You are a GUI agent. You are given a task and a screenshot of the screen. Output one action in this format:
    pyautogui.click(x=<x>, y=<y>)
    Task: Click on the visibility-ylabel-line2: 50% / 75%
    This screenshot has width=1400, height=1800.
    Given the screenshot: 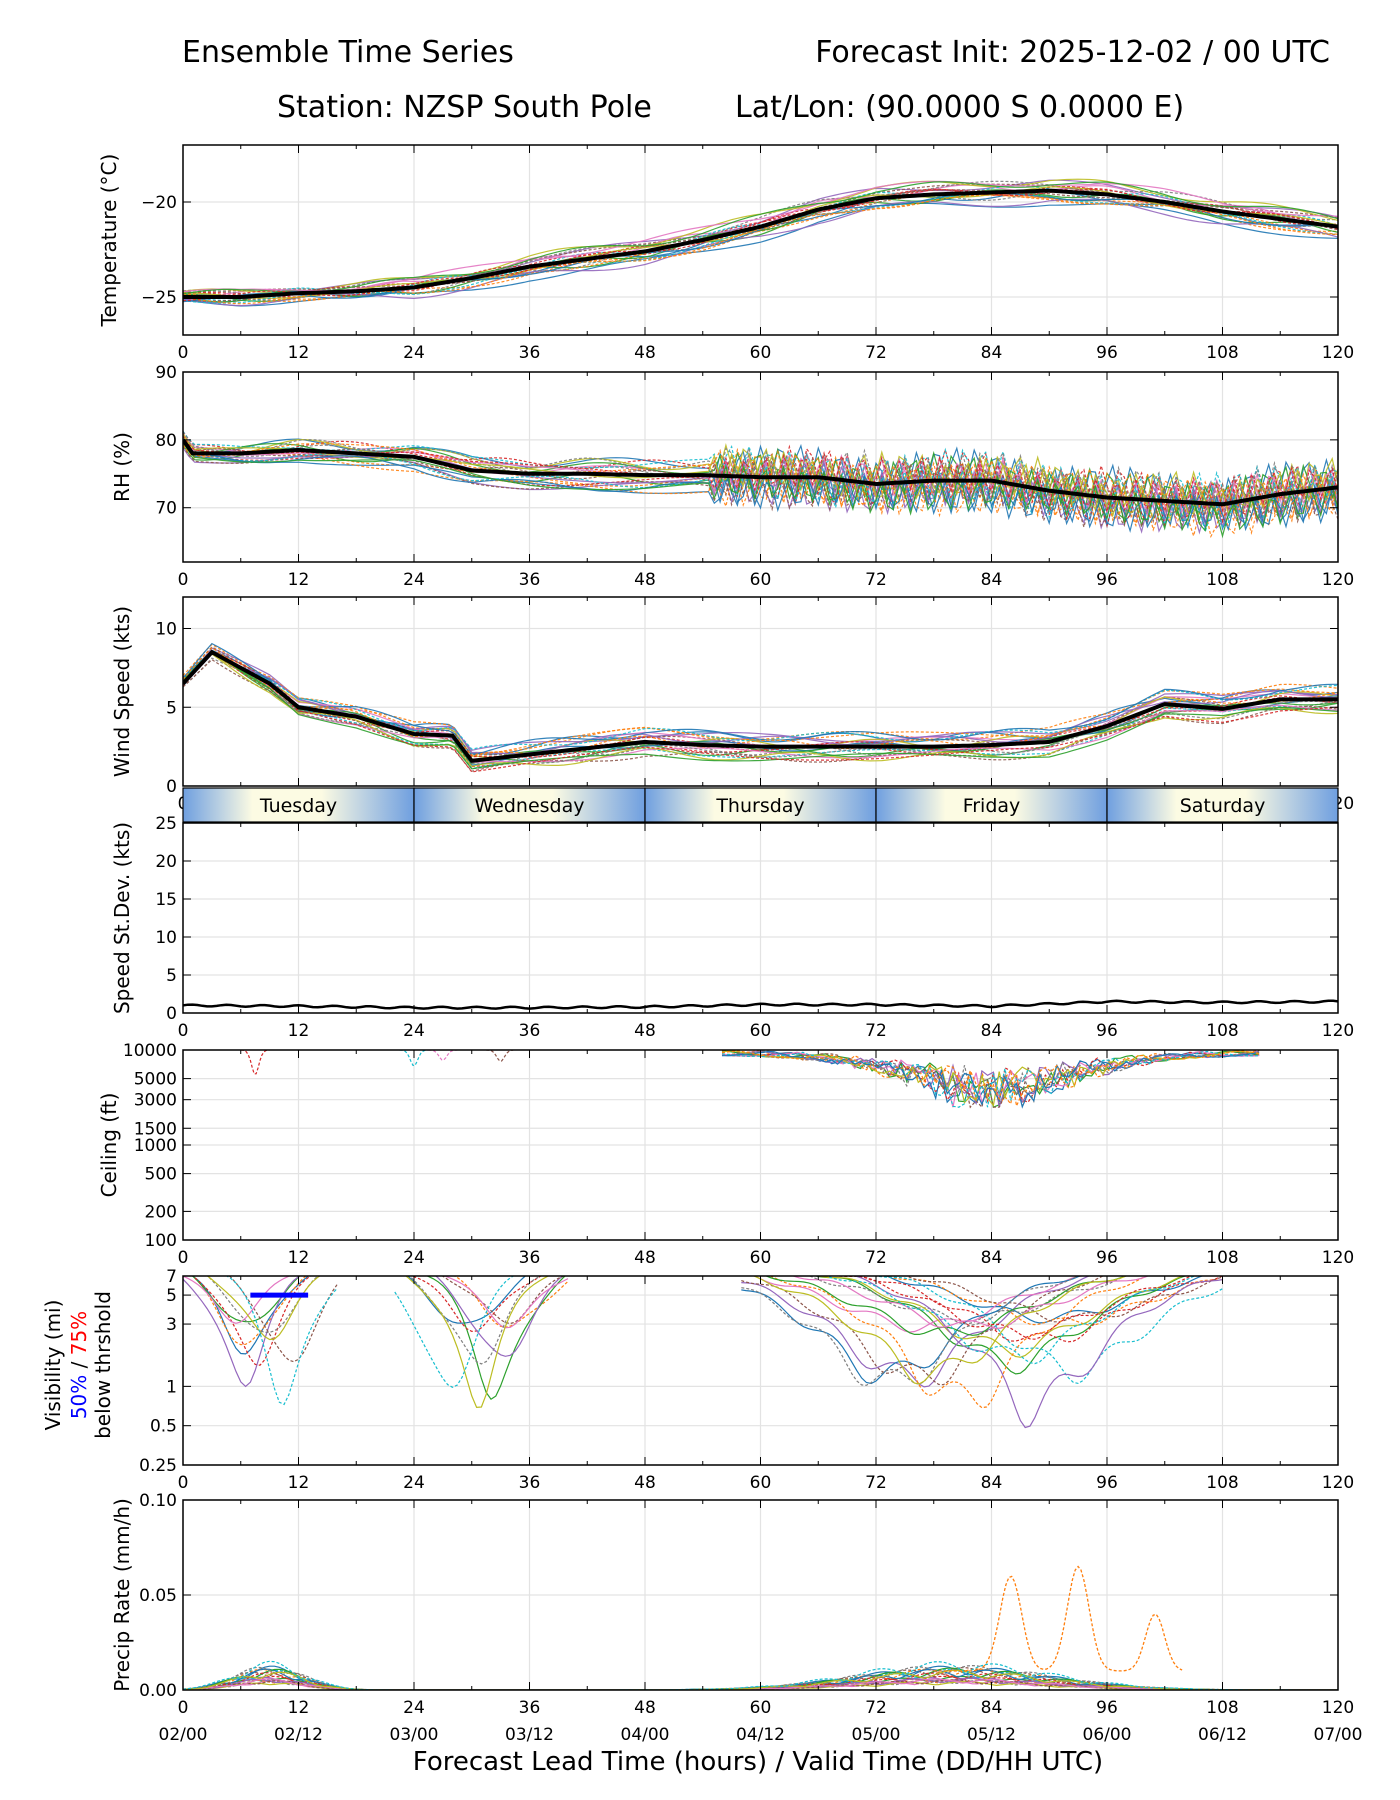 What is the action you would take?
    pyautogui.click(x=79, y=1365)
    